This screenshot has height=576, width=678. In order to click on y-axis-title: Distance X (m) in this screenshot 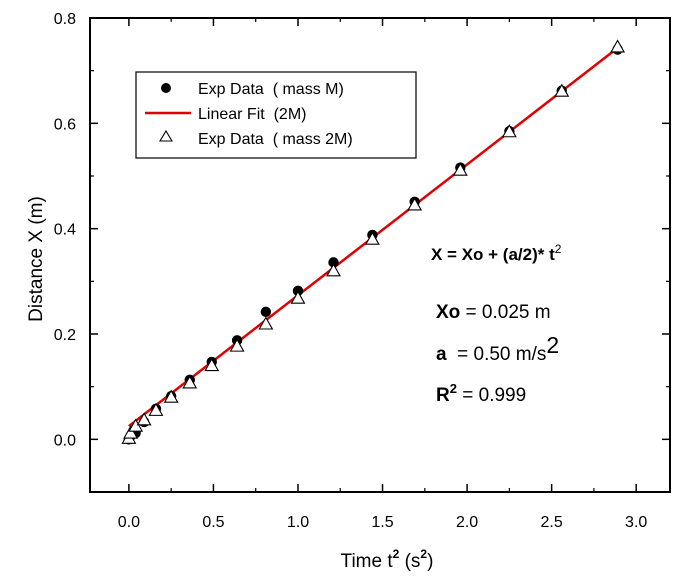, I will do `click(36, 259)`.